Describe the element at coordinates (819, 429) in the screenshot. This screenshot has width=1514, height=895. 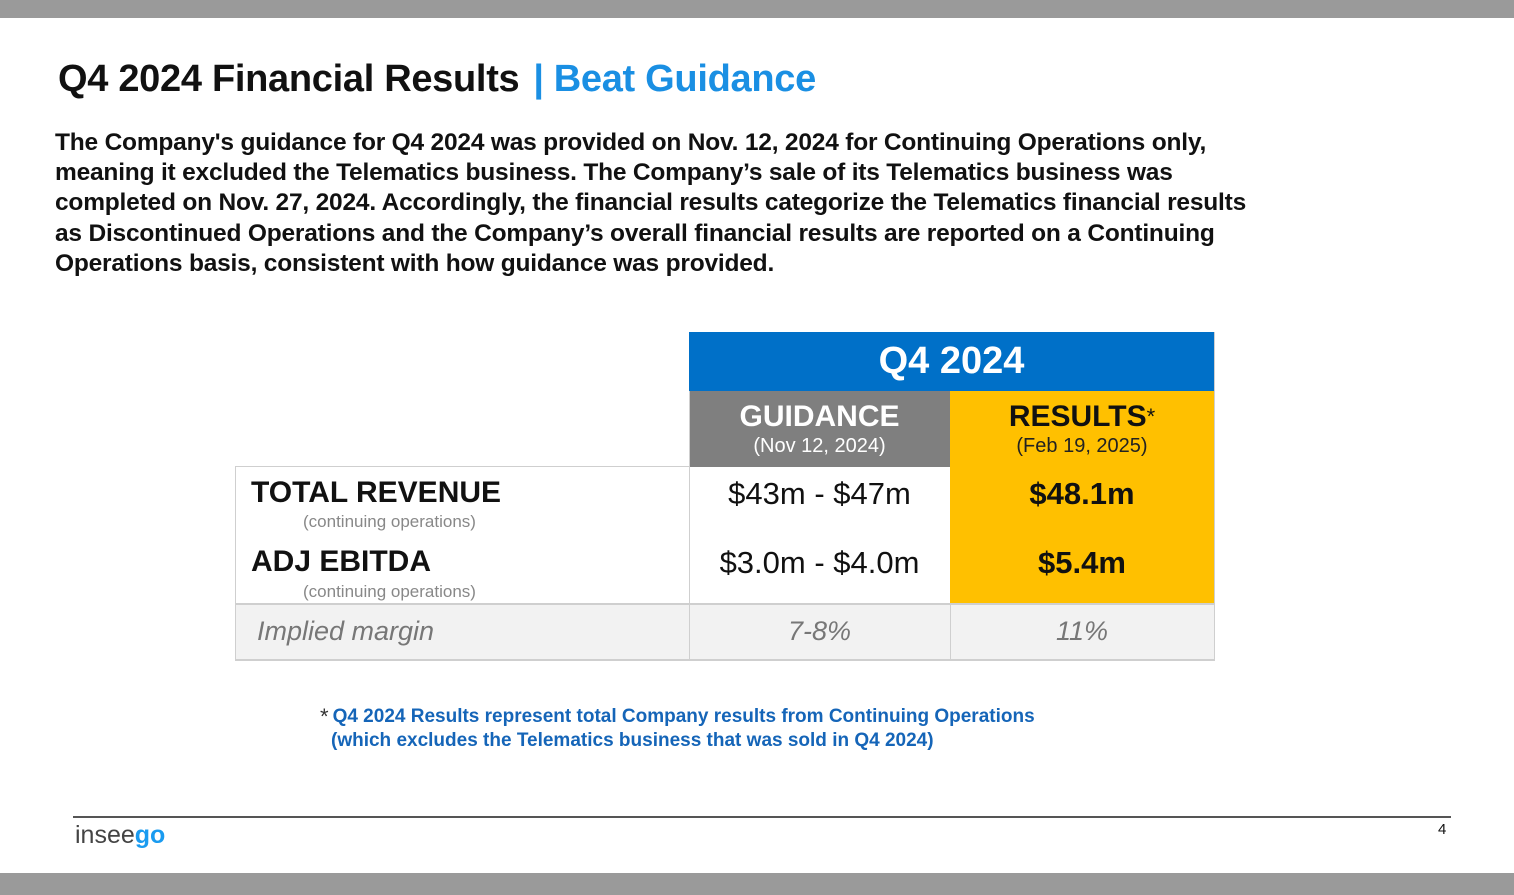
I see `guidance-header: GUIDANCE (Nov 12, 2024)` at that location.